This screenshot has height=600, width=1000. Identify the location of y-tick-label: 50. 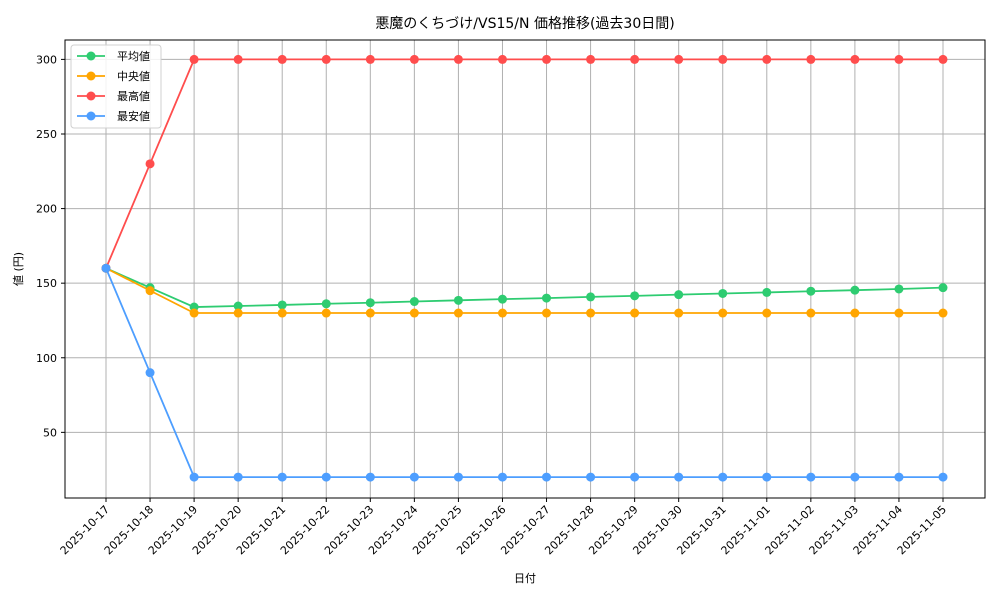
(50, 432).